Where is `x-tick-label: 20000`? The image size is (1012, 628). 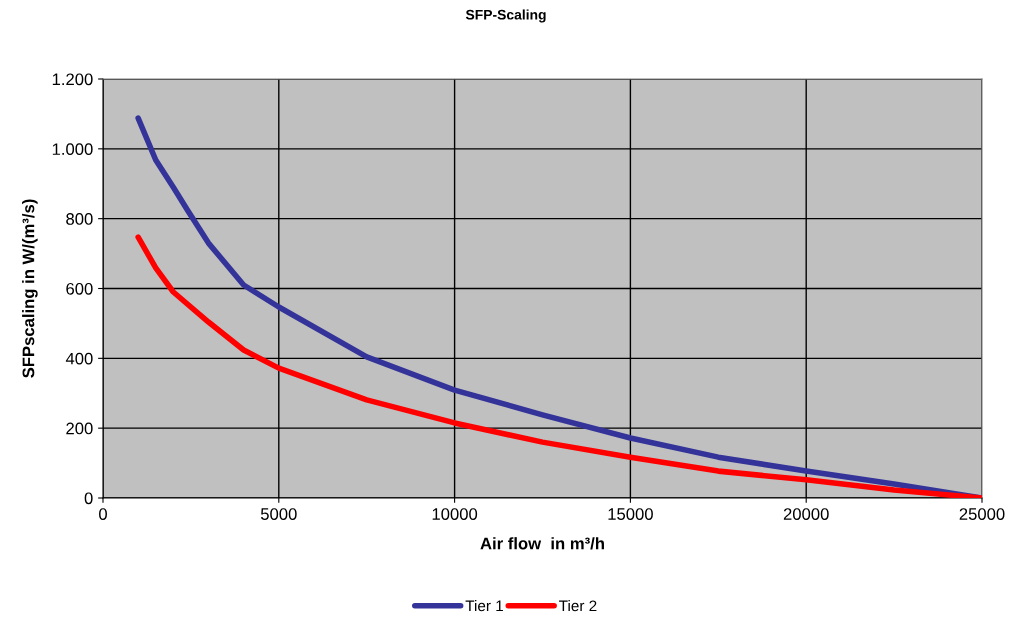
x-tick-label: 20000 is located at coordinates (806, 514).